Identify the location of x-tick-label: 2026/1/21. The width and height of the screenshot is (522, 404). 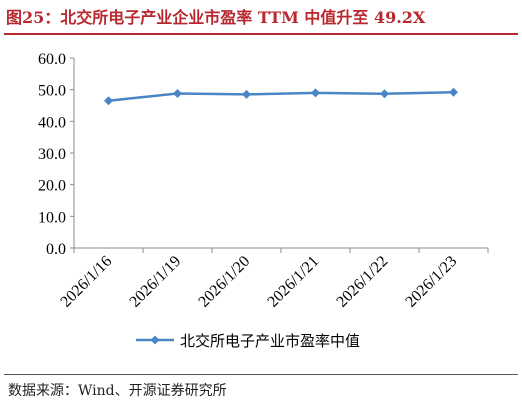
(293, 282).